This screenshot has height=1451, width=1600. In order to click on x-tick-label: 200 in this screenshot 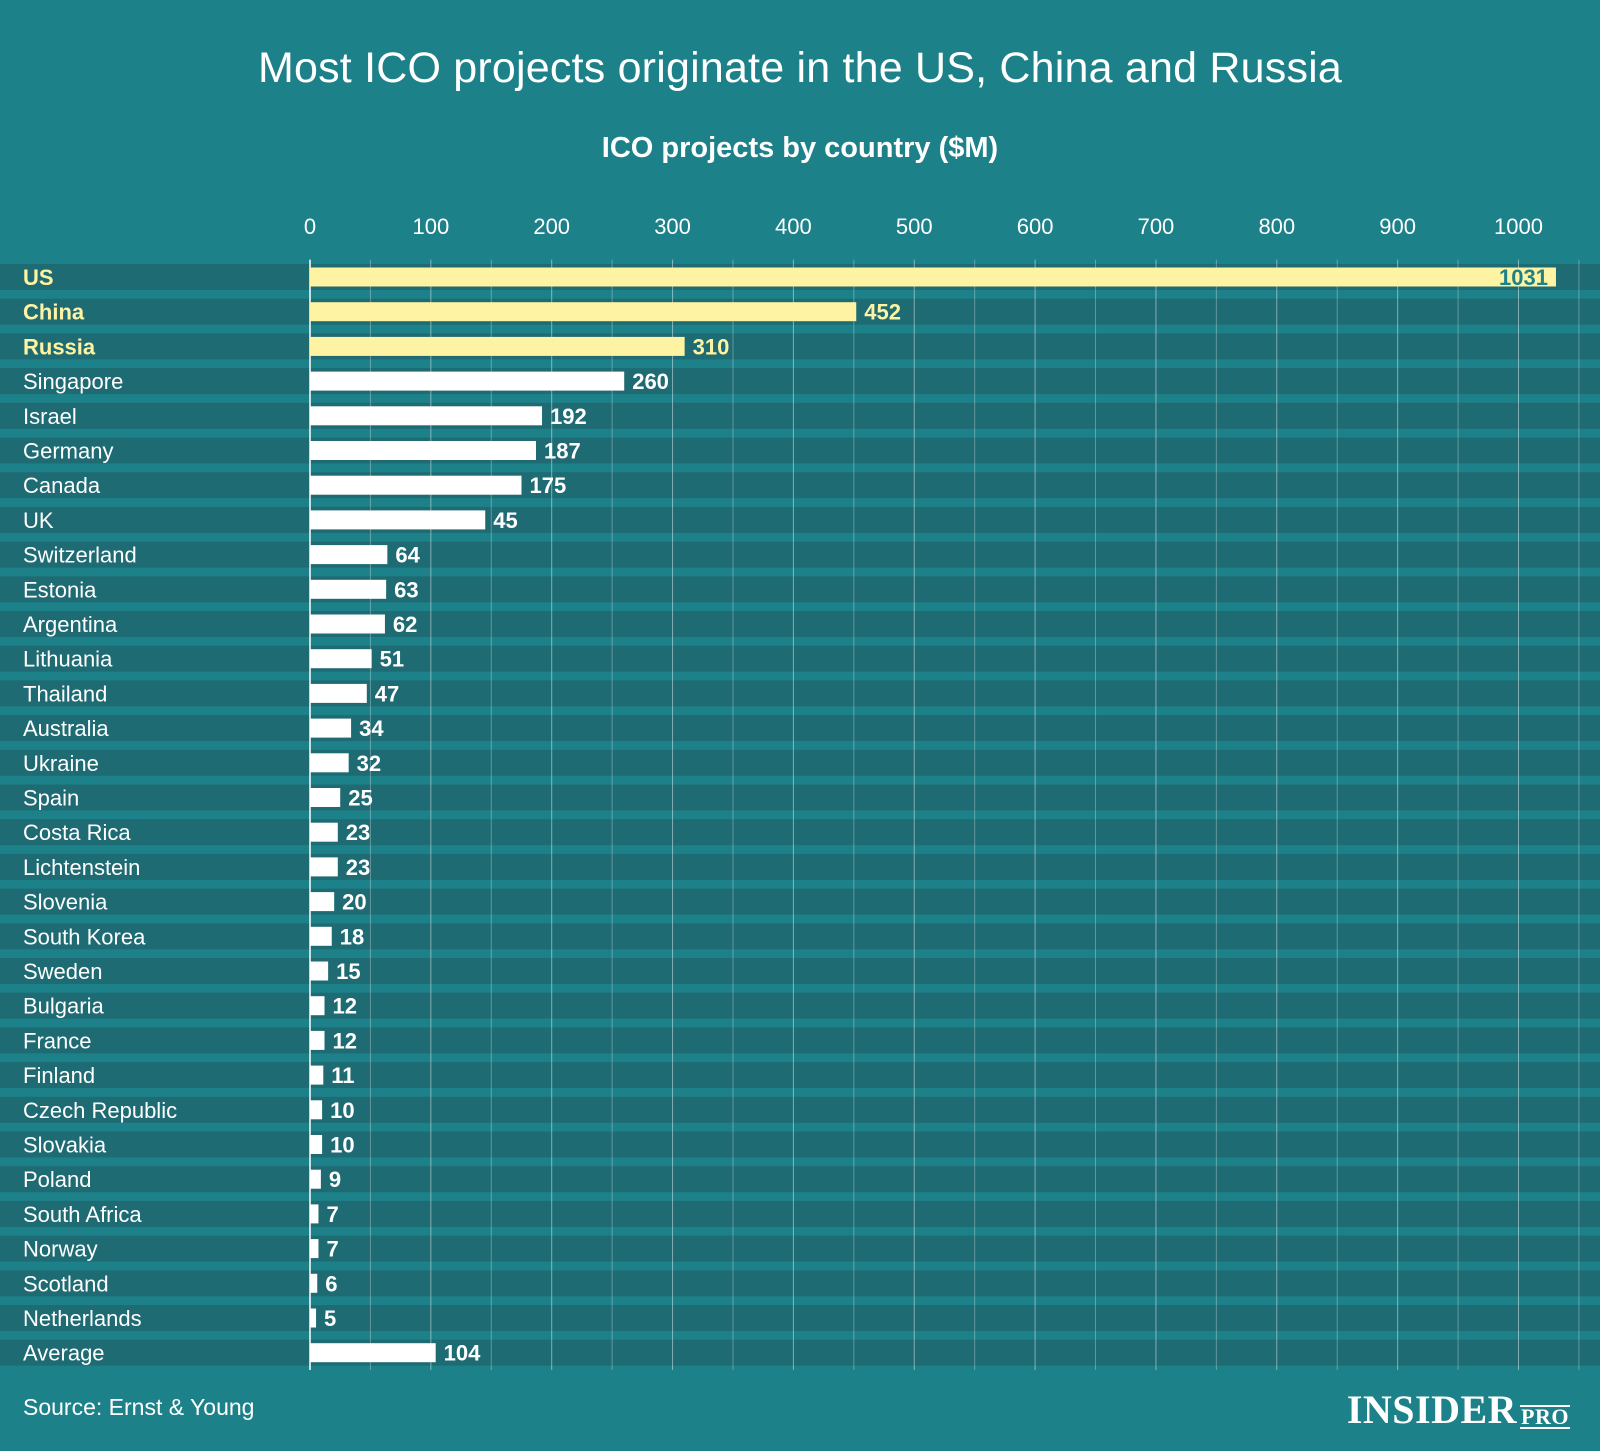, I will do `click(551, 226)`.